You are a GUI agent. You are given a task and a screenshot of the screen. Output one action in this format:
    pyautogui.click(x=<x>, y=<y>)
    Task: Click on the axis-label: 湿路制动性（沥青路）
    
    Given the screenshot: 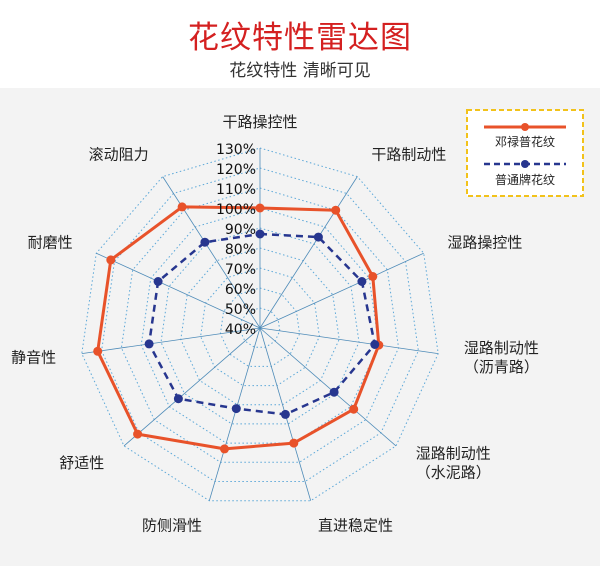 What is the action you would take?
    pyautogui.click(x=501, y=357)
    